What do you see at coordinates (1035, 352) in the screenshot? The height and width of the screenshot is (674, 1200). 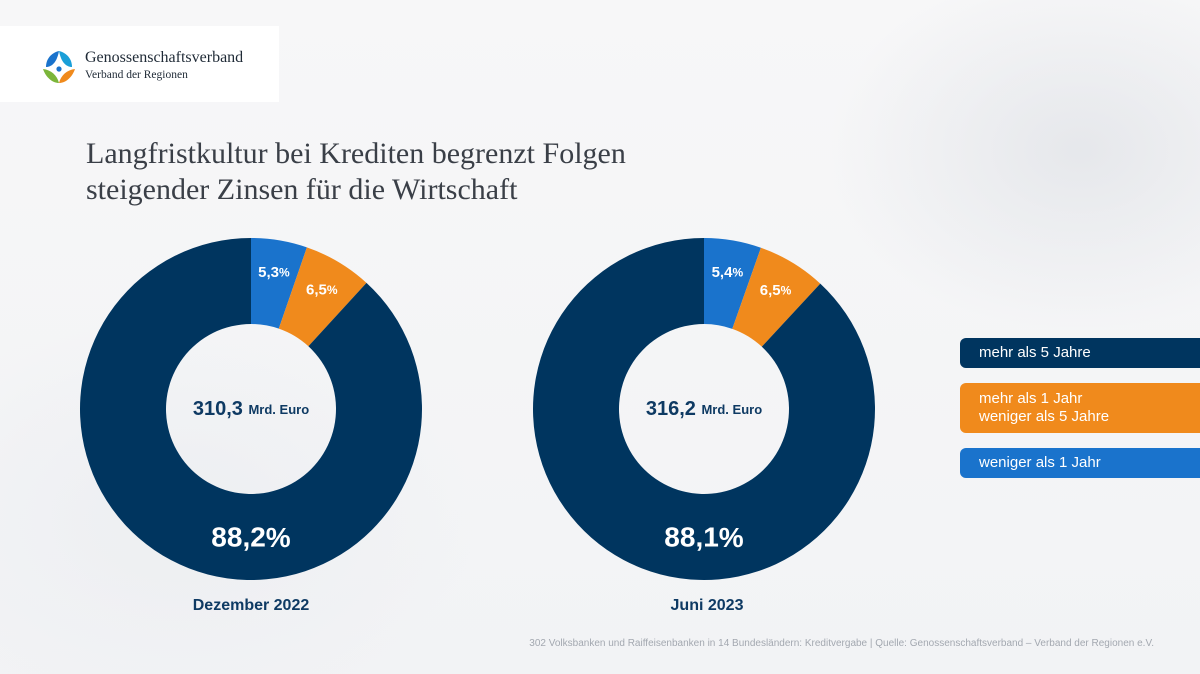 I see `legend-label: mehr als 5 Jahre` at bounding box center [1035, 352].